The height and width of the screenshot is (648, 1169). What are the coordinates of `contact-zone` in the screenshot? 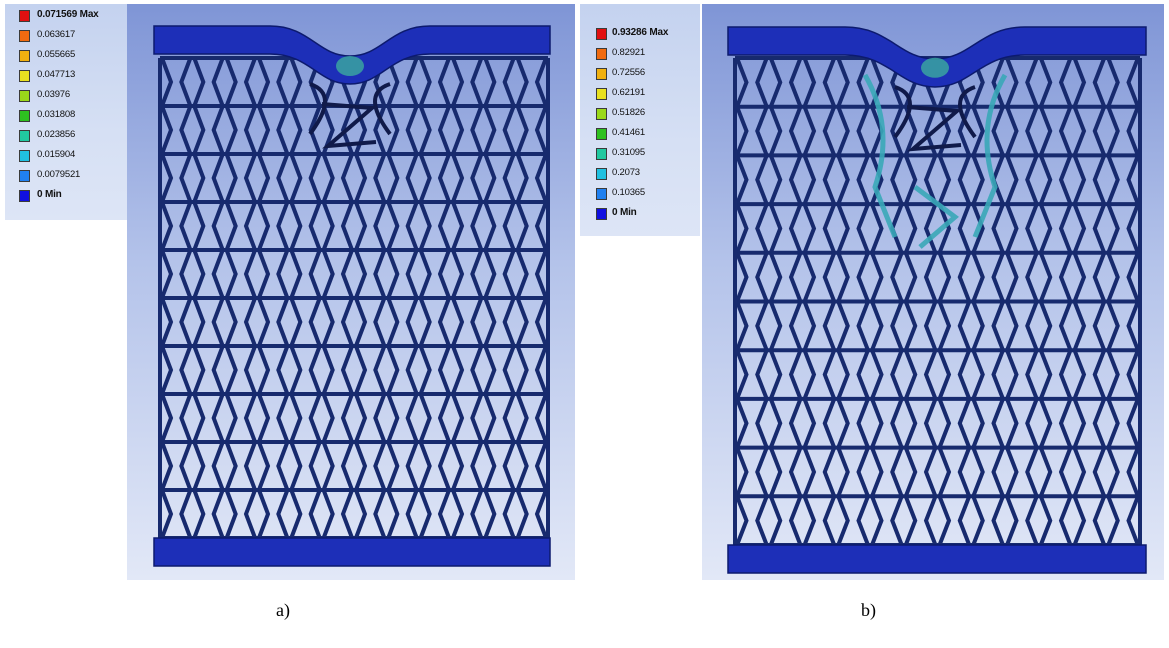 It's located at (935, 67).